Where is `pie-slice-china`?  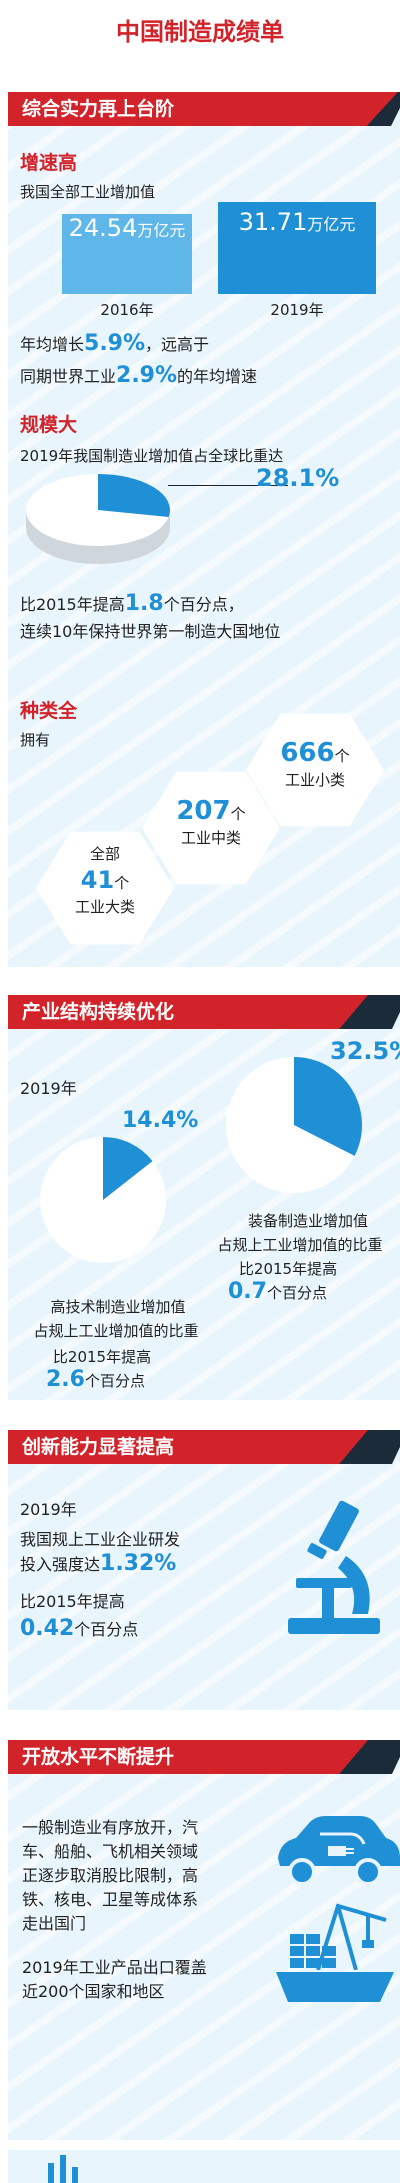 pie-slice-china is located at coordinates (134, 495).